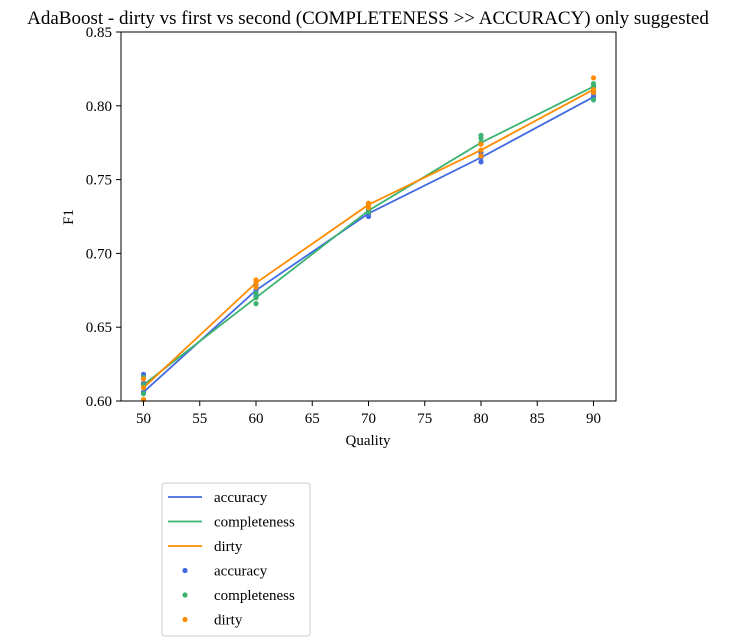 This screenshot has width=737, height=644. Describe the element at coordinates (256, 419) in the screenshot. I see `x-tick-label: 60` at that location.